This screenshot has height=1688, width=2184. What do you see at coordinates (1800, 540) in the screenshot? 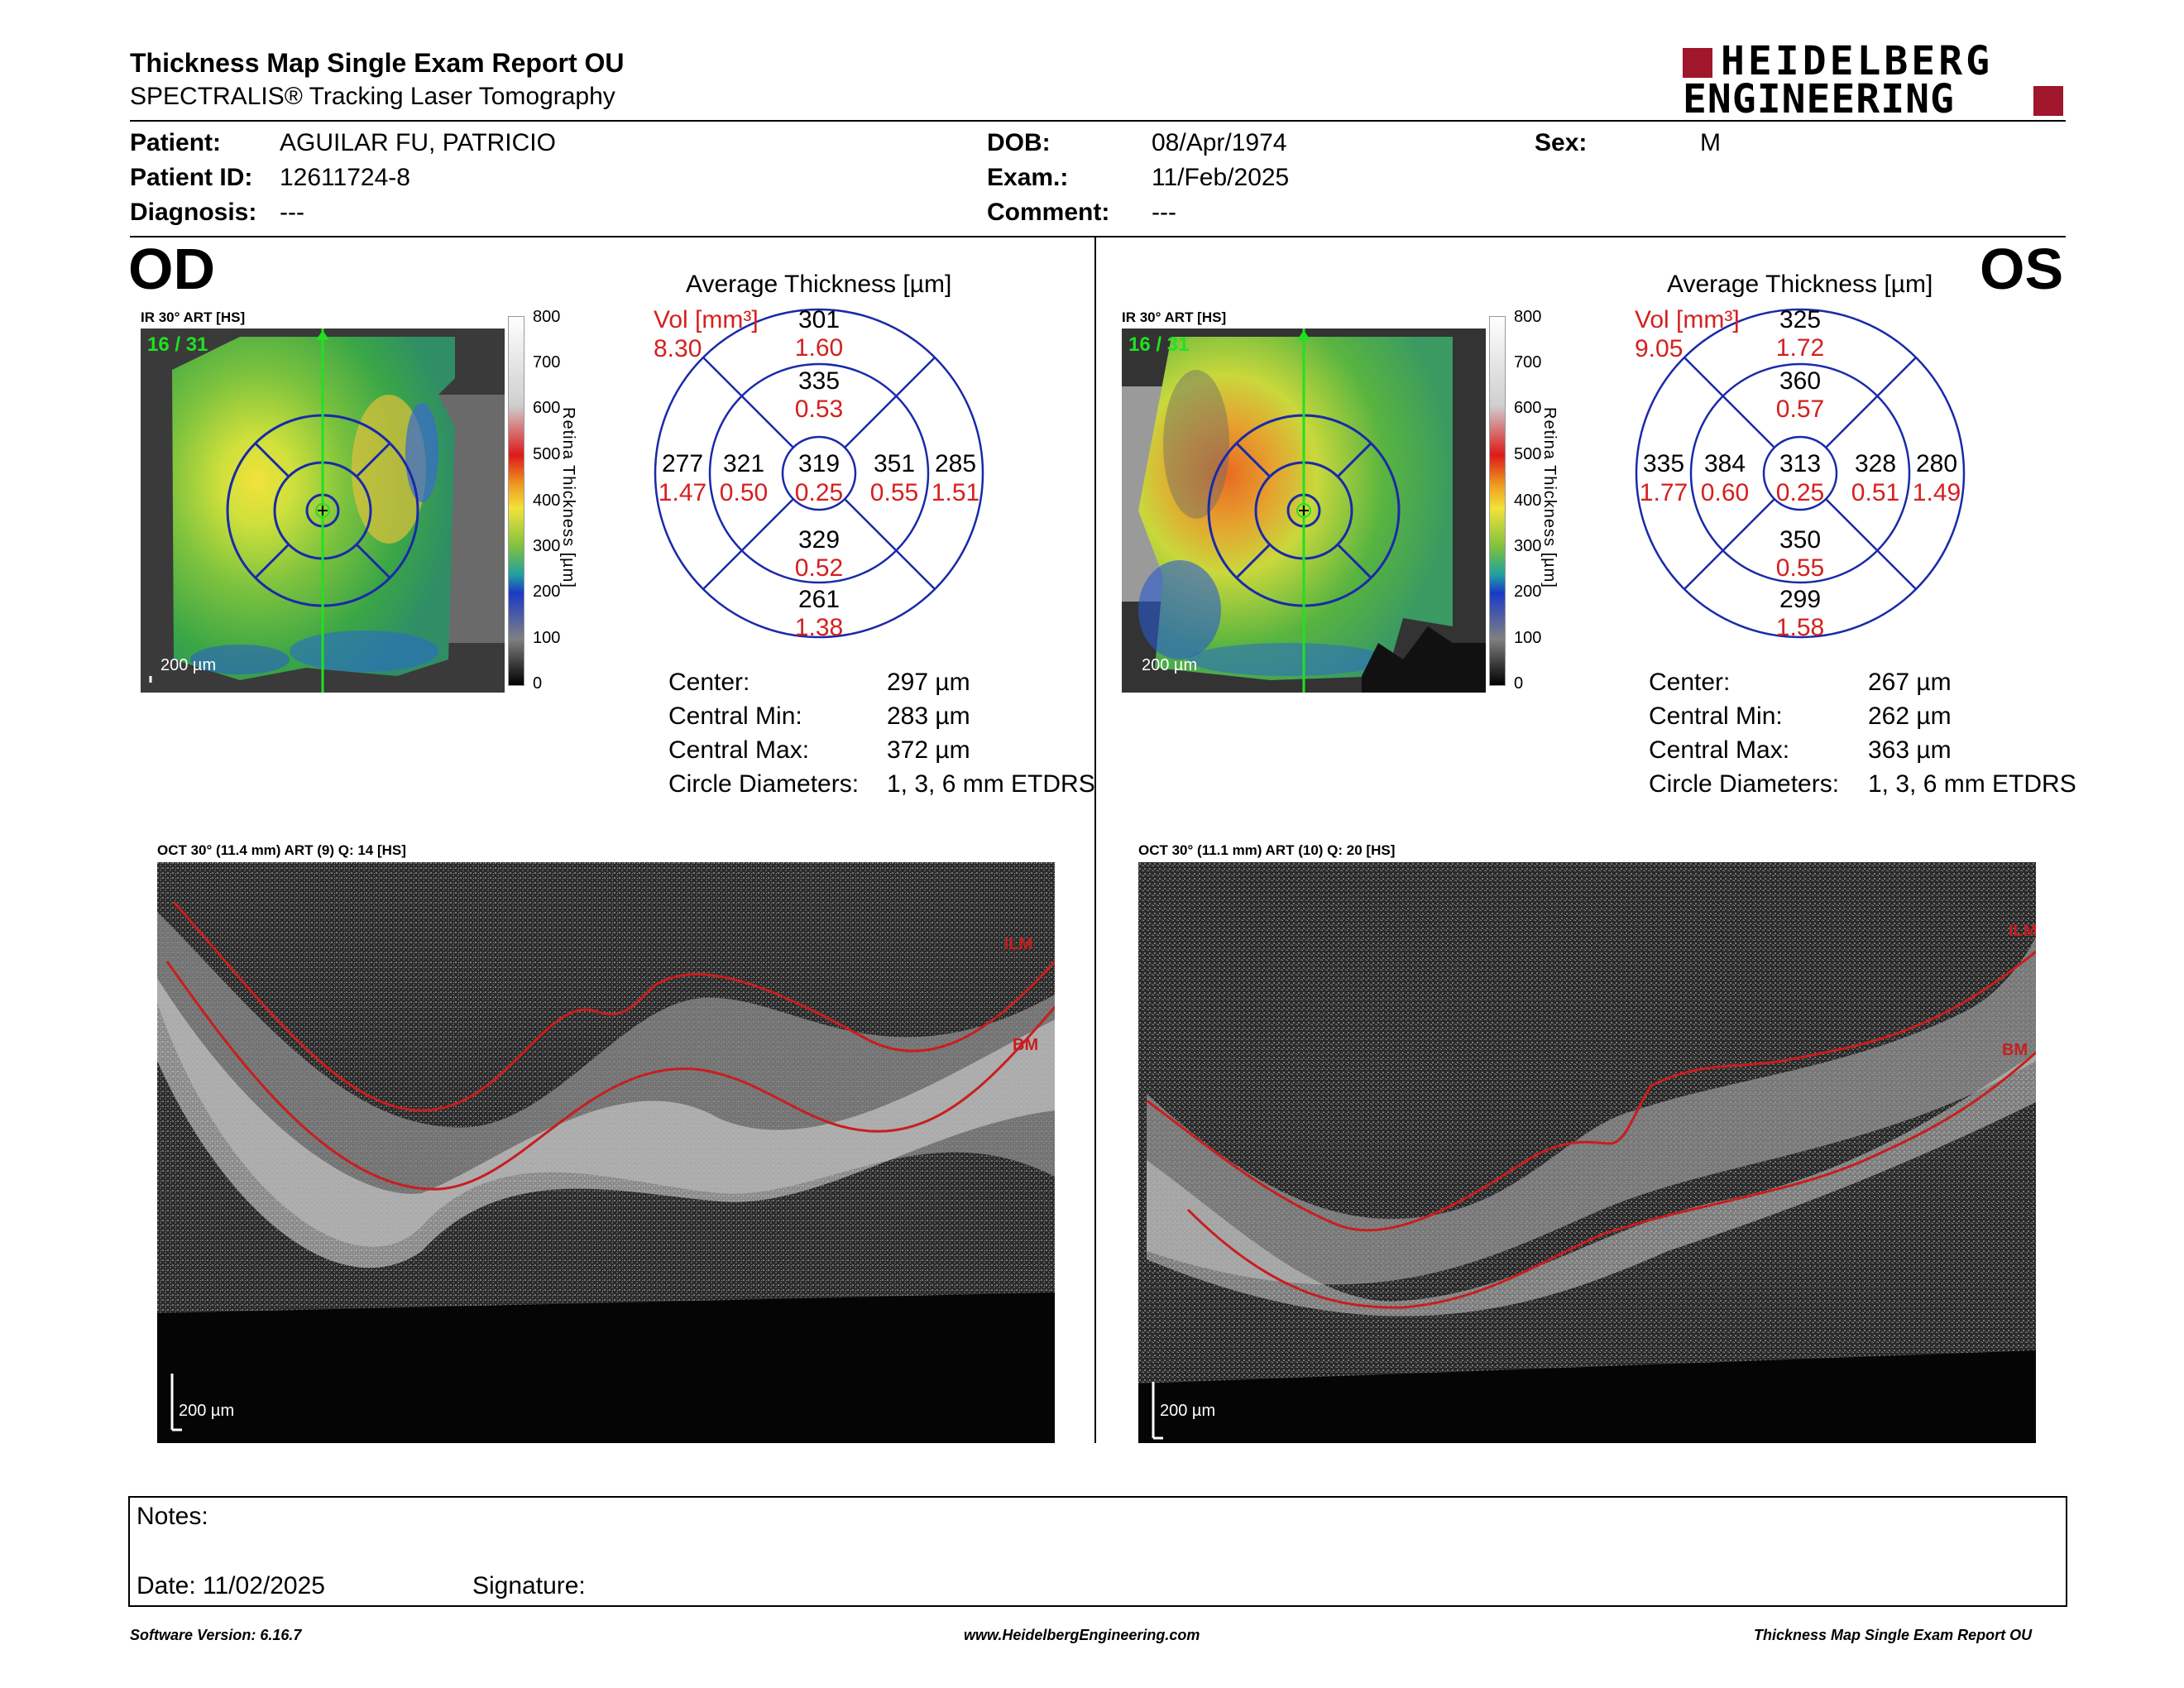
I see `os-inner-inf-thickness: 350` at bounding box center [1800, 540].